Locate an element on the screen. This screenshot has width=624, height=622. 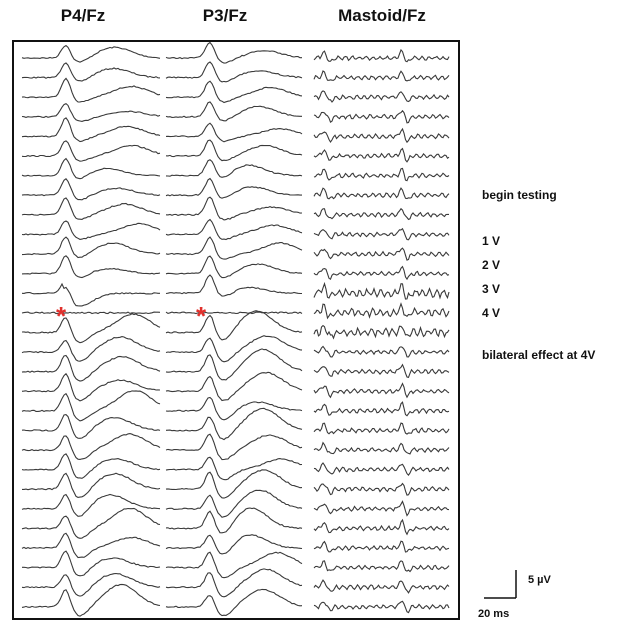
col-header-p3: P3/Fz is located at coordinates (225, 15).